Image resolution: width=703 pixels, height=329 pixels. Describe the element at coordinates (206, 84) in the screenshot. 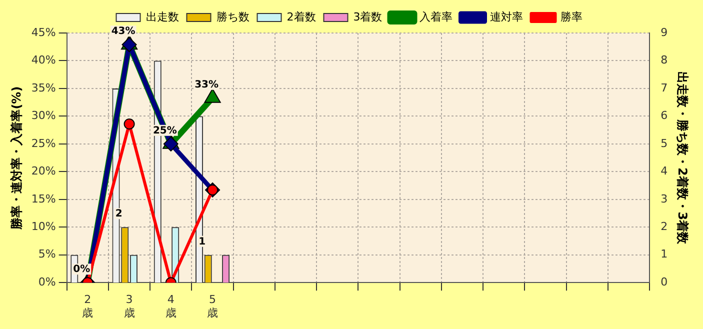

I see `data-label: 33%` at that location.